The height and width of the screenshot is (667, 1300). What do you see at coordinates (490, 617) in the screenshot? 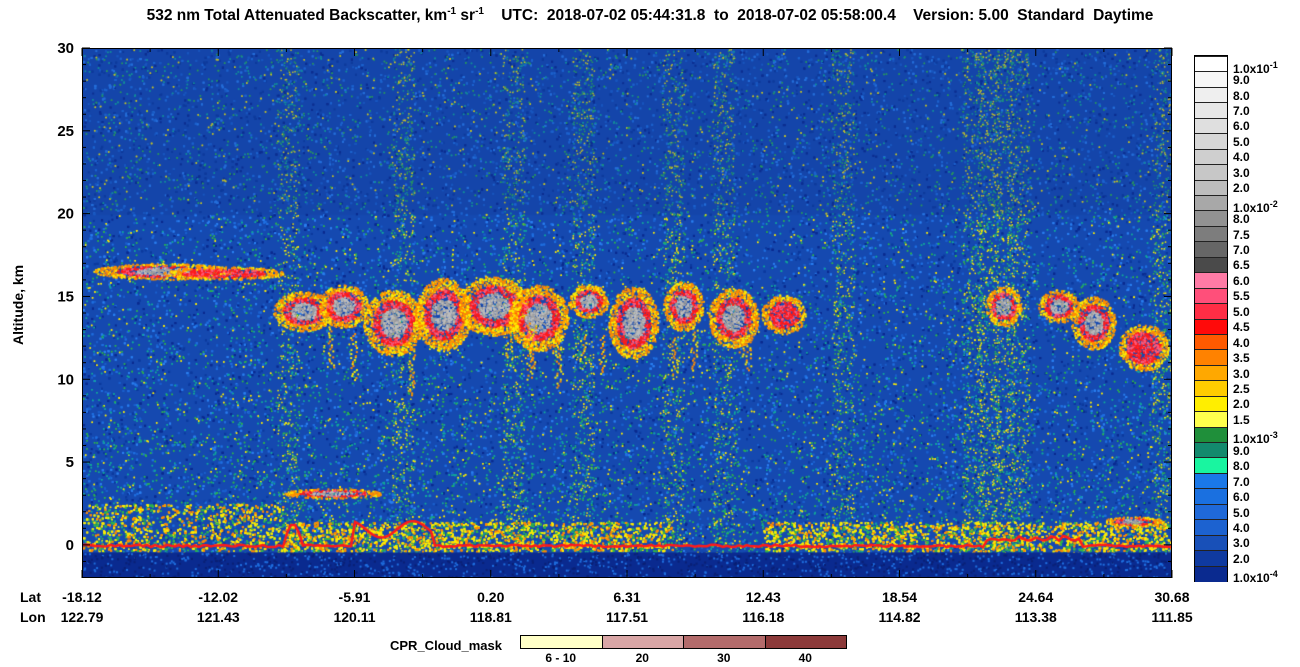
I see `x-tick-label-lon: 118.81` at bounding box center [490, 617].